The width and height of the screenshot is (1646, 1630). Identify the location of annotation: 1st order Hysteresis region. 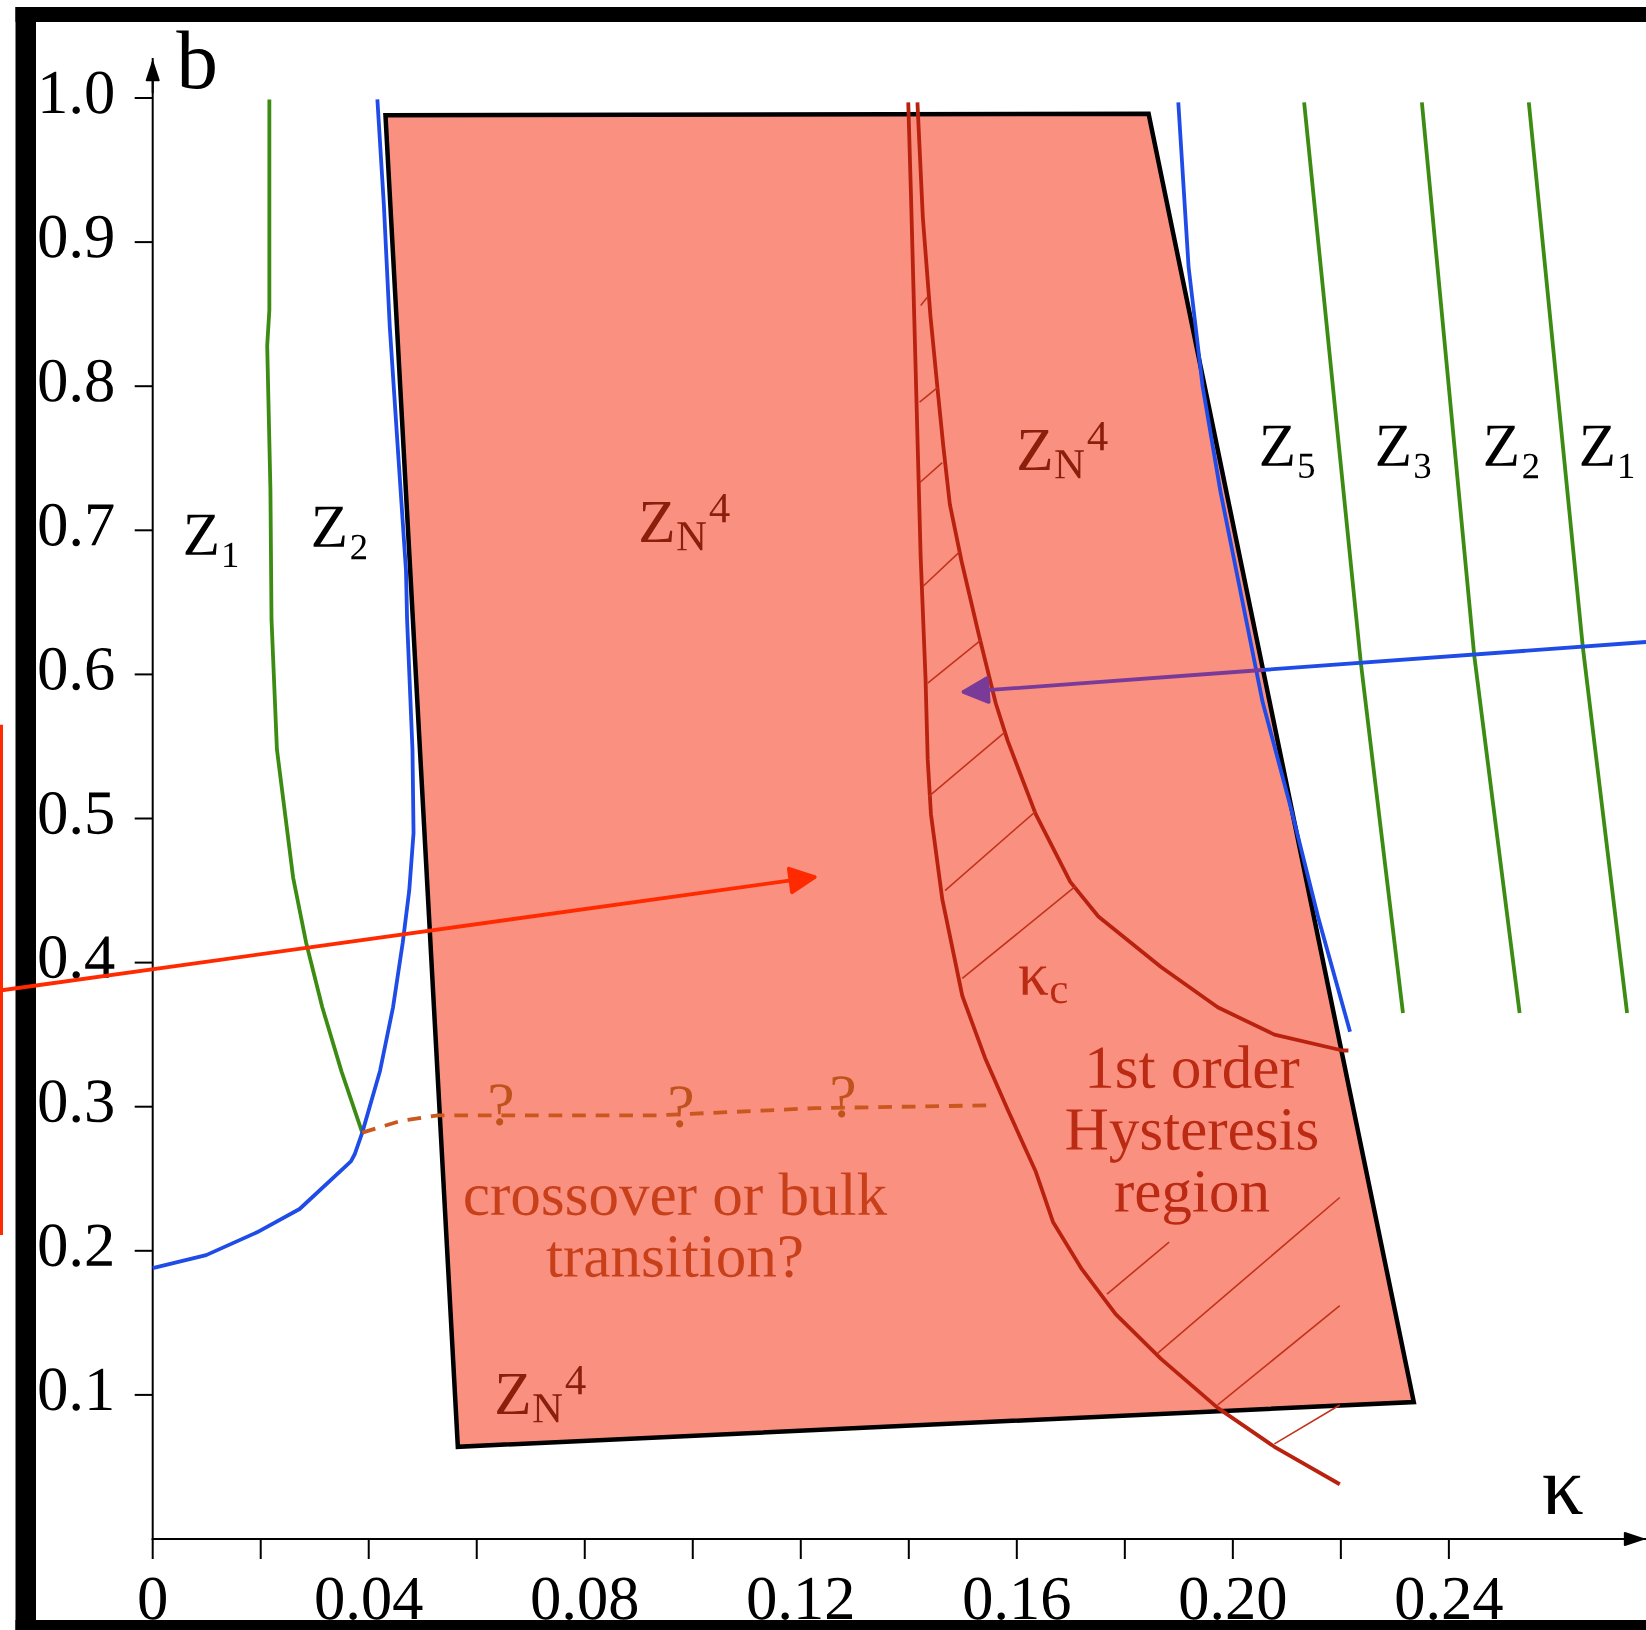
(1192, 1135).